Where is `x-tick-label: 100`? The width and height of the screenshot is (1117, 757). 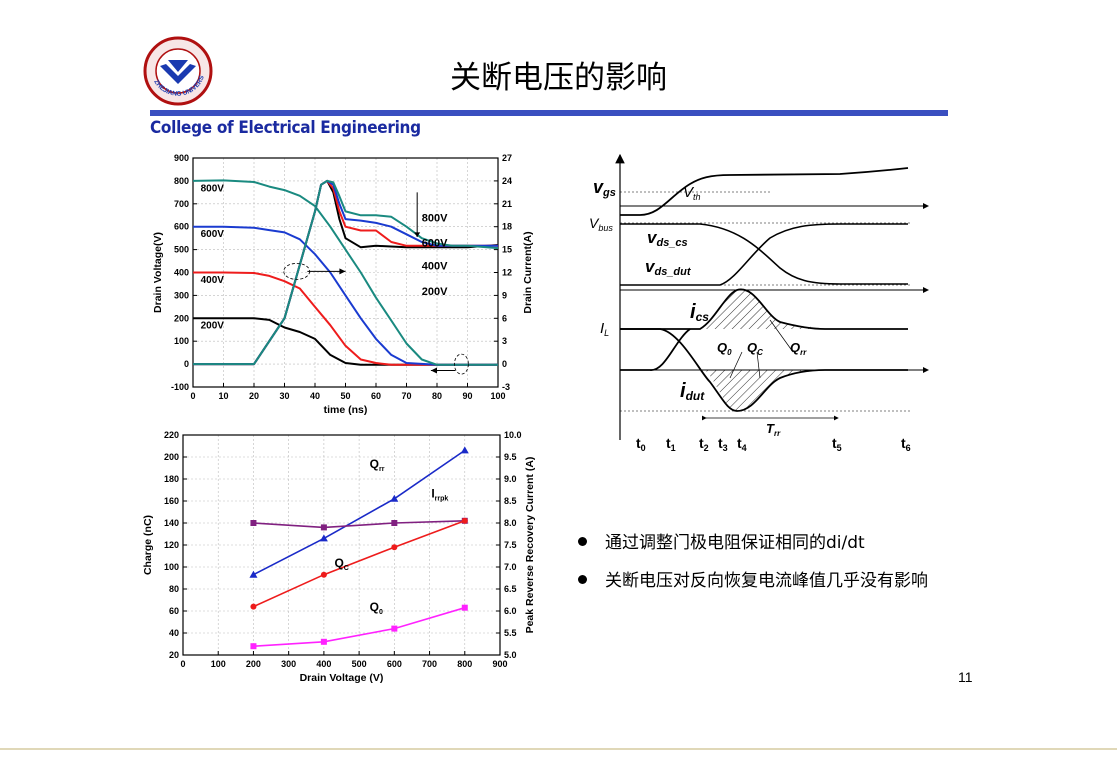
x-tick-label: 100 is located at coordinates (497, 396).